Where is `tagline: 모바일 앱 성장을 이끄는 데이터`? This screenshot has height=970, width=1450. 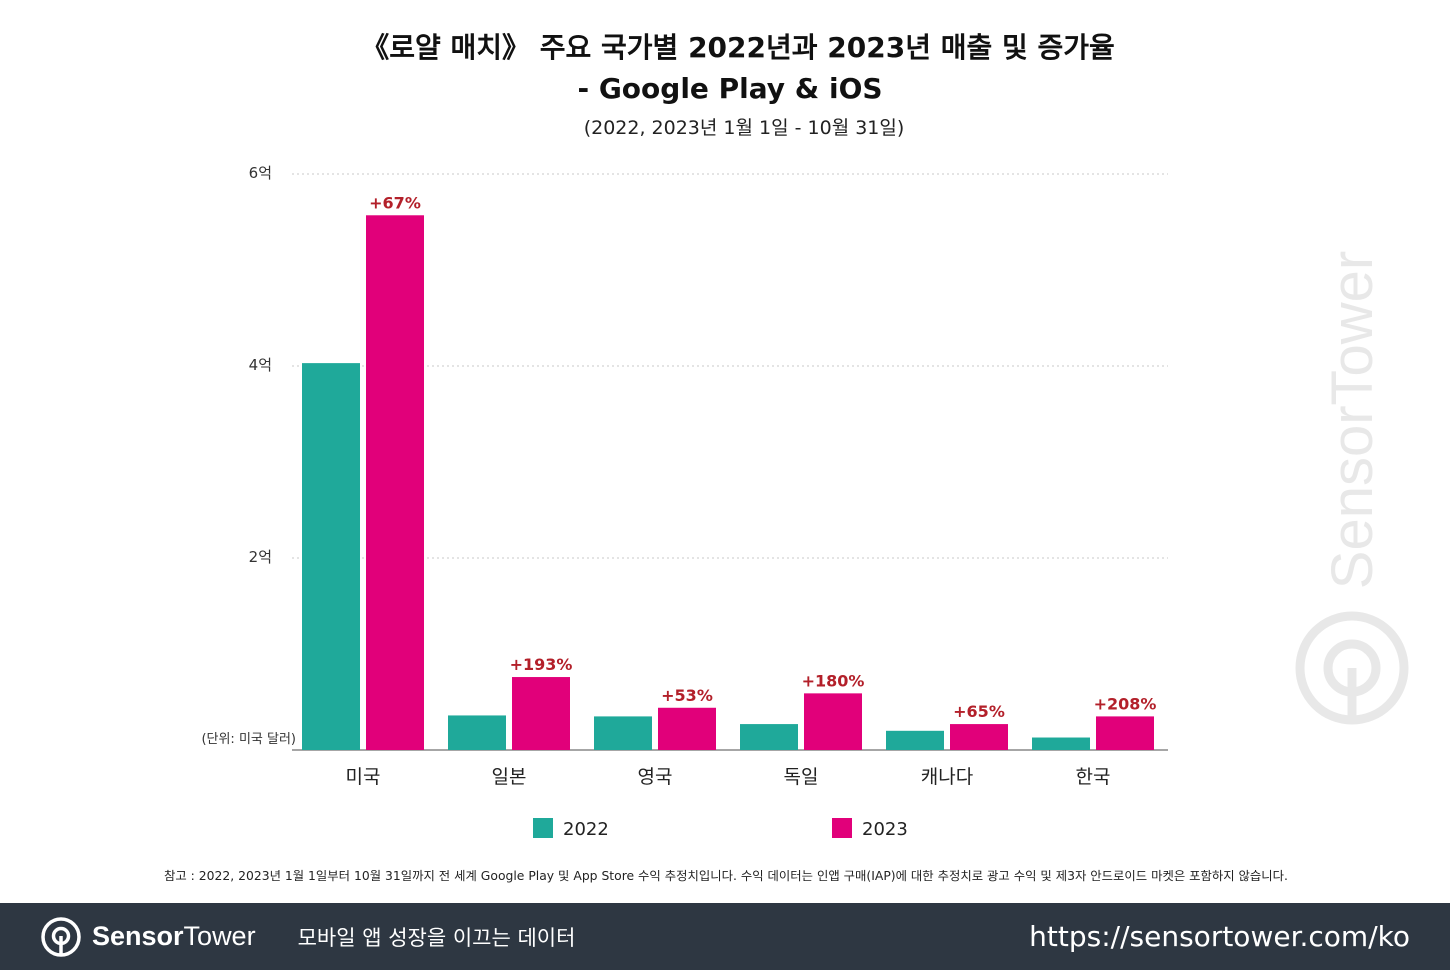
tagline: 모바일 앱 성장을 이끄는 데이터 is located at coordinates (436, 937).